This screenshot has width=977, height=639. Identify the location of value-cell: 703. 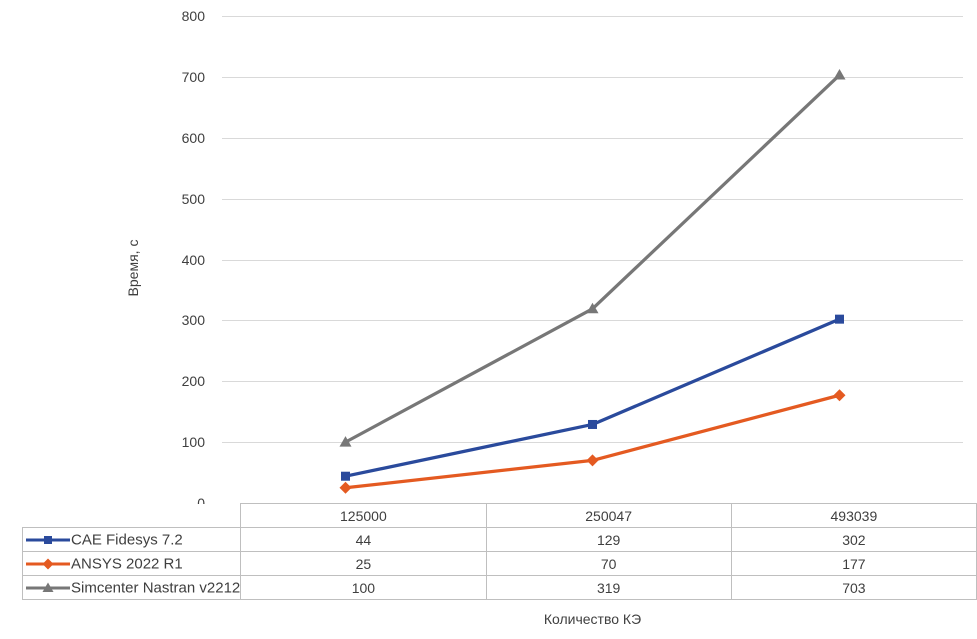
(853, 587).